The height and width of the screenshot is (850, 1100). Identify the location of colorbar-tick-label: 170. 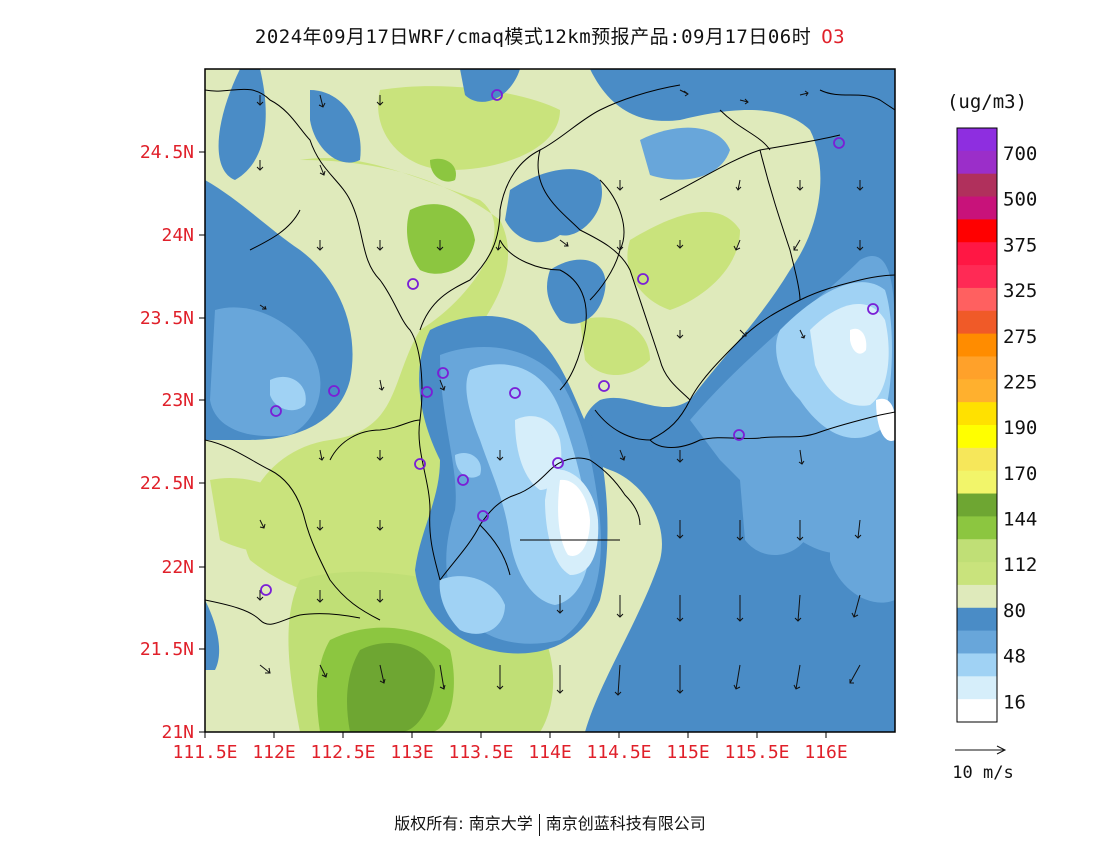
(1020, 474).